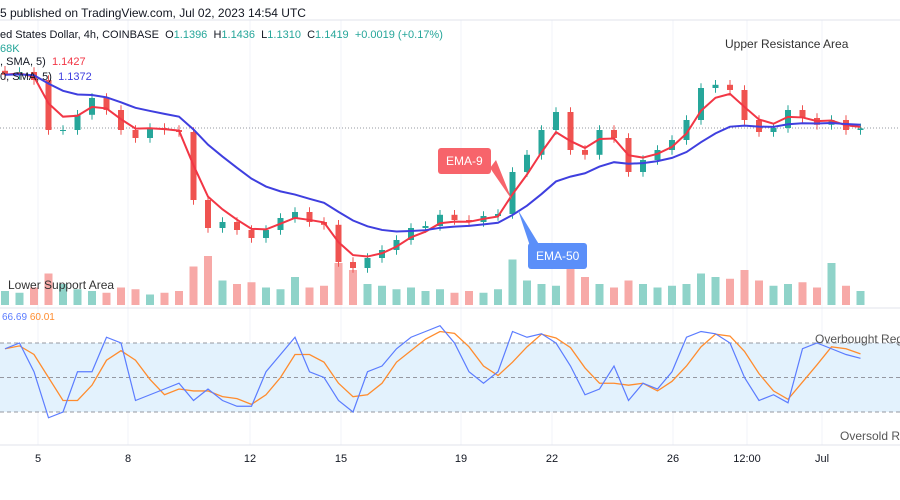  I want to click on high-label: H, so click(217, 35).